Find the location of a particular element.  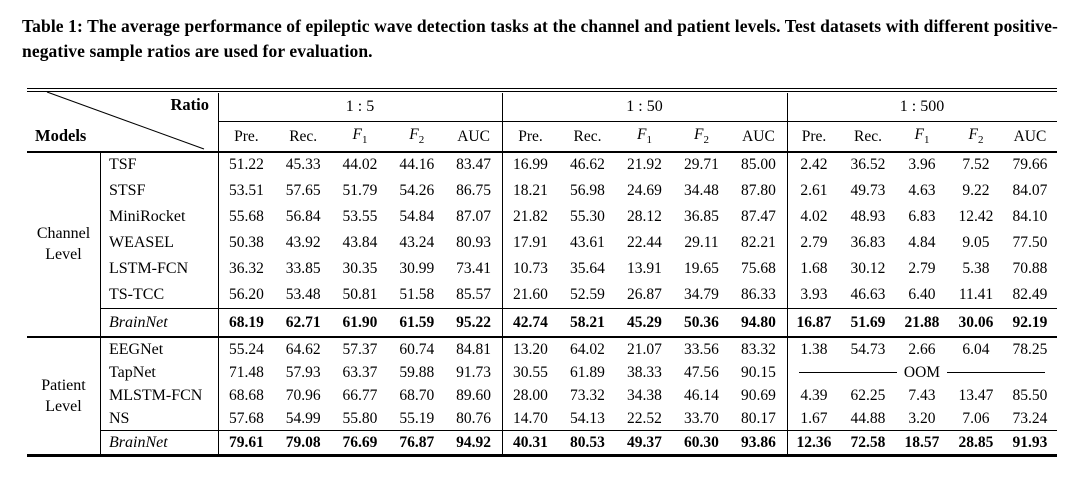

metric-value: 5.38 is located at coordinates (976, 268).